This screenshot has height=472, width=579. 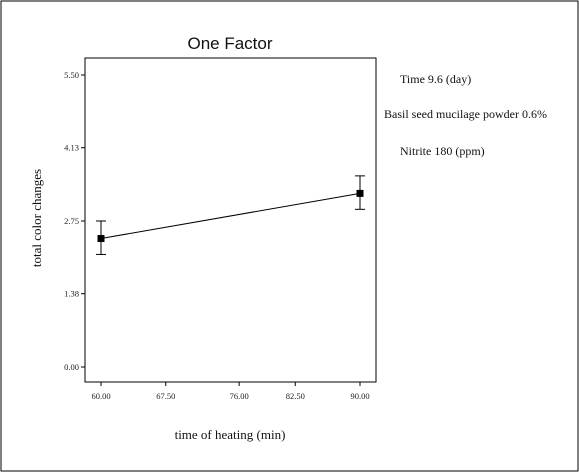 I want to click on y-axis-label: total color changes, so click(x=36, y=218).